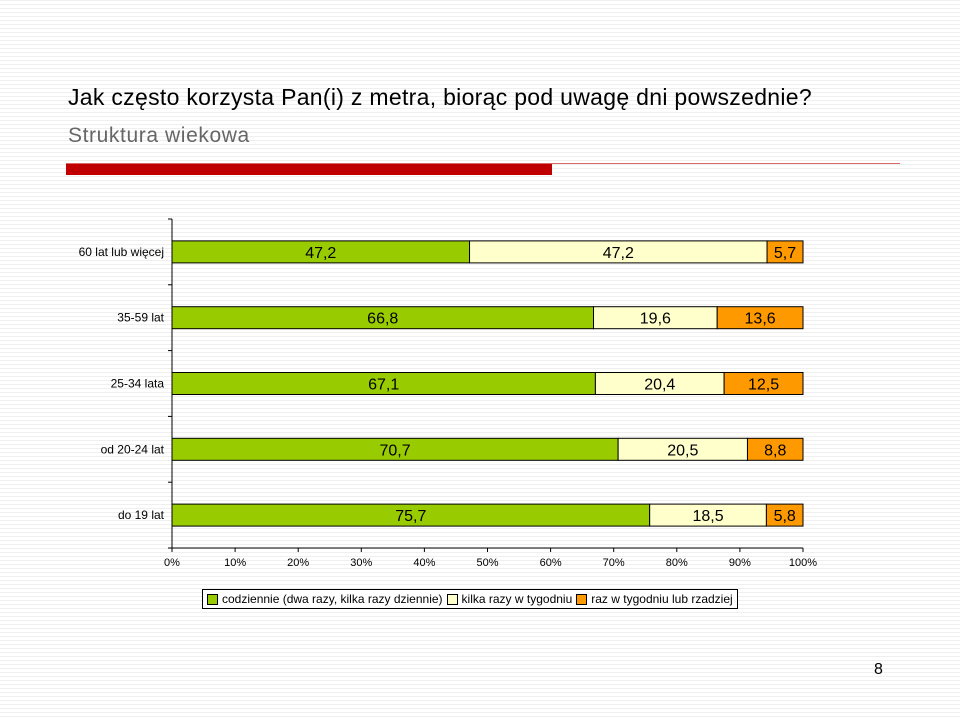  I want to click on data-label: 5,8, so click(785, 516).